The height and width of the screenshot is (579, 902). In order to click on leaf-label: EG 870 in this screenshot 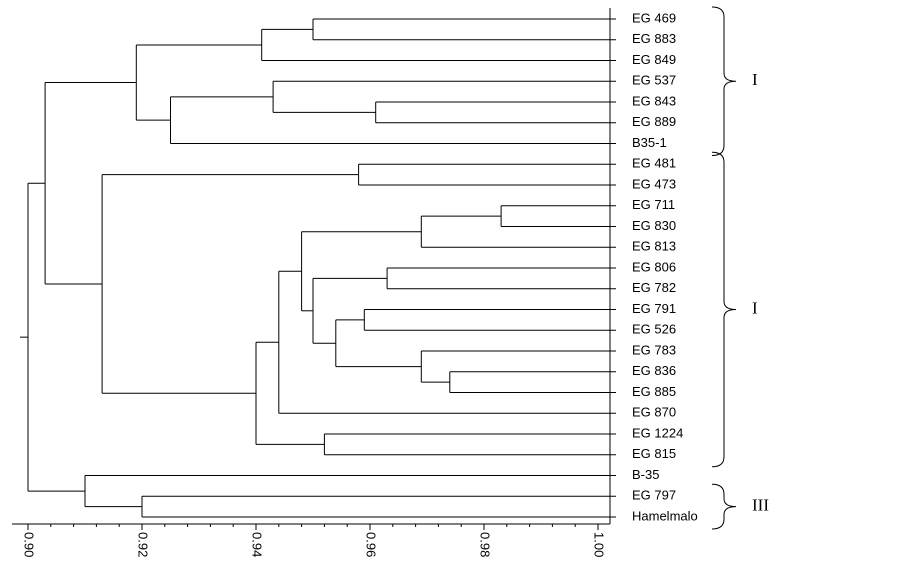, I will do `click(654, 412)`.